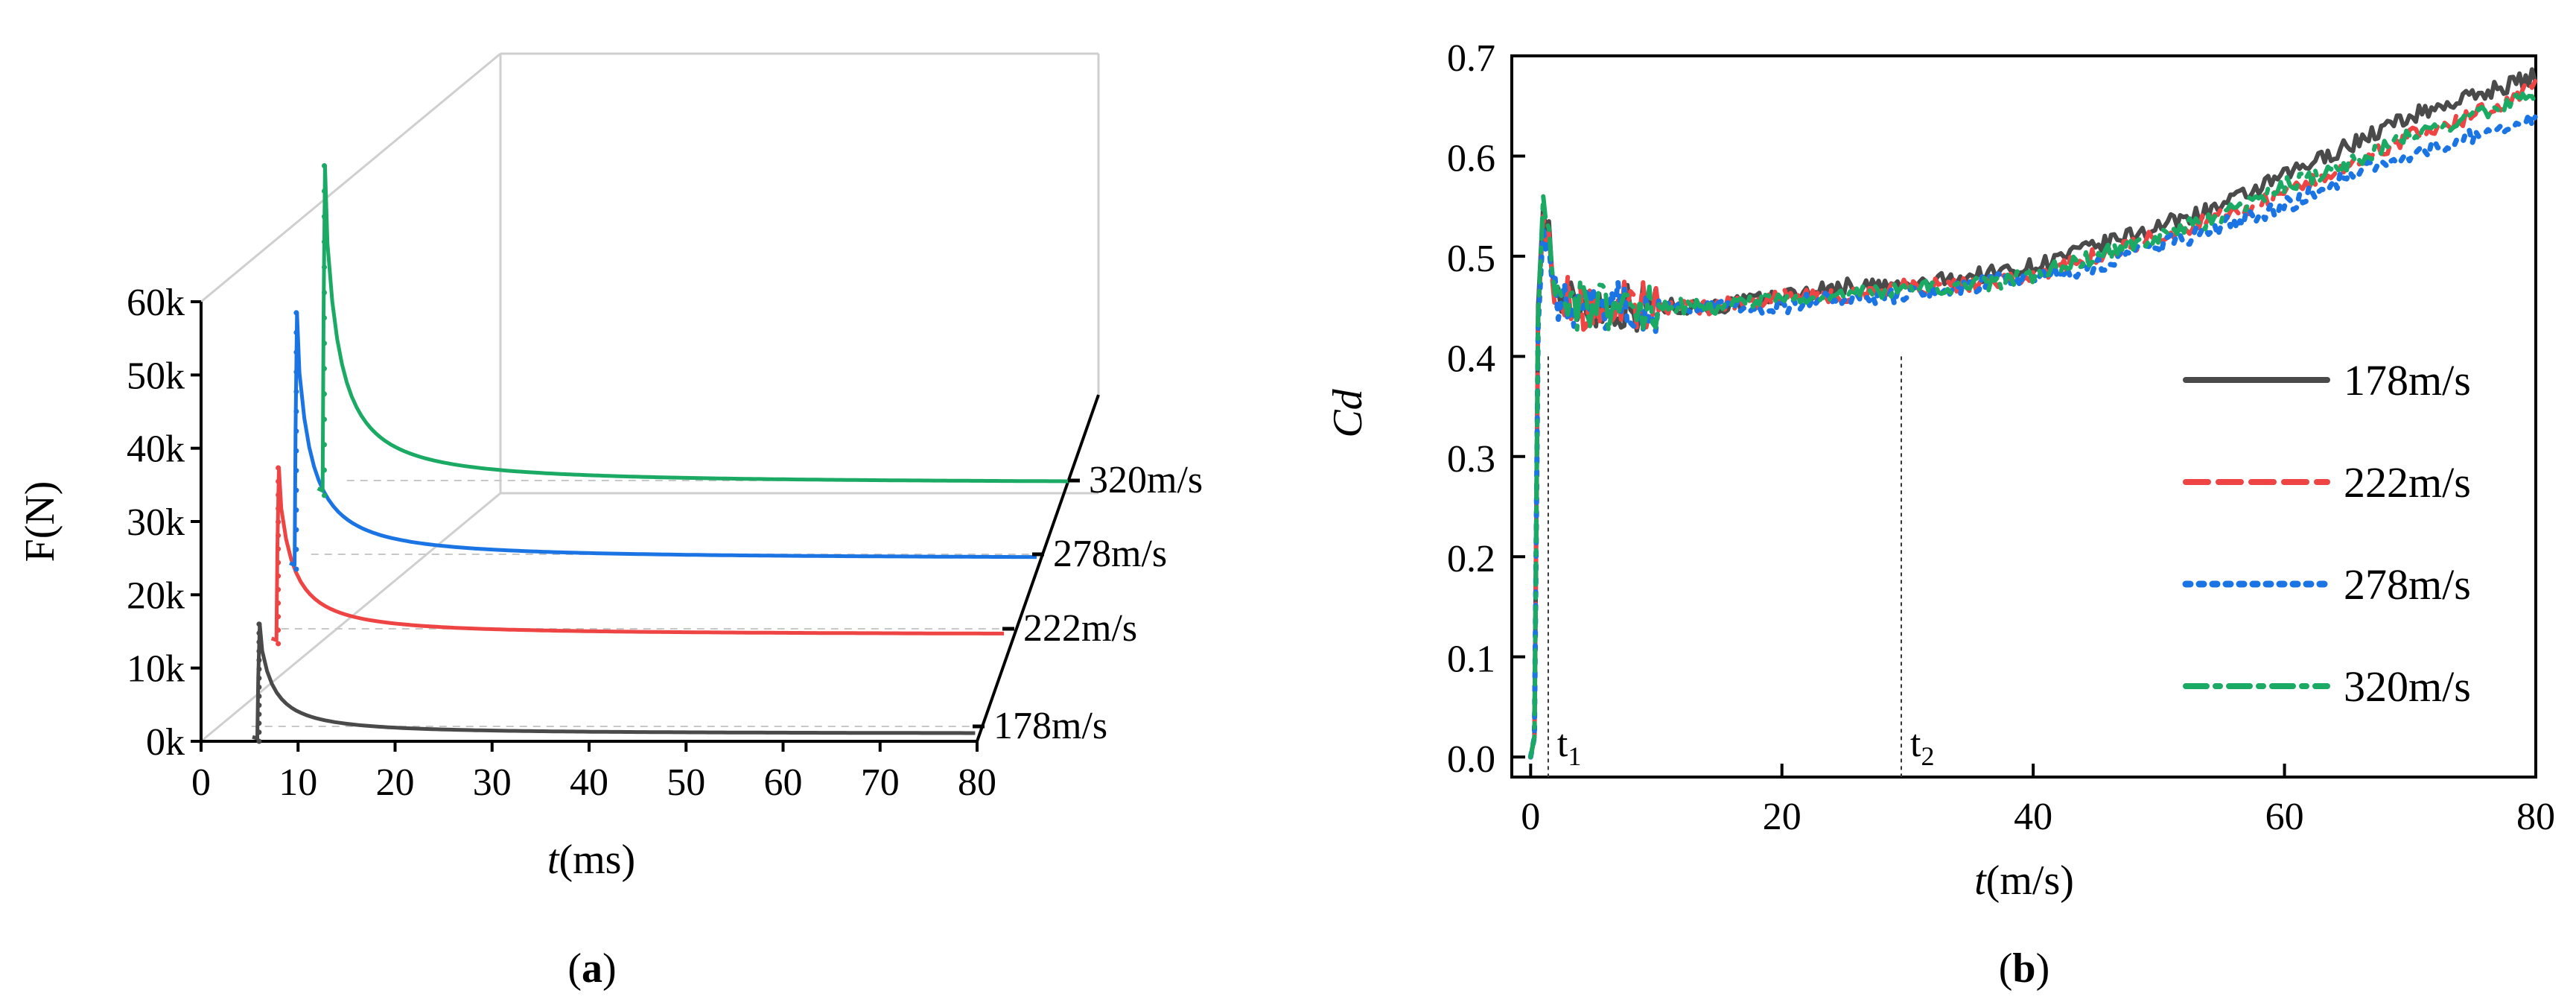 Image resolution: width=2576 pixels, height=1008 pixels. What do you see at coordinates (591, 968) in the screenshot?
I see `panel-a-caption: (a)` at bounding box center [591, 968].